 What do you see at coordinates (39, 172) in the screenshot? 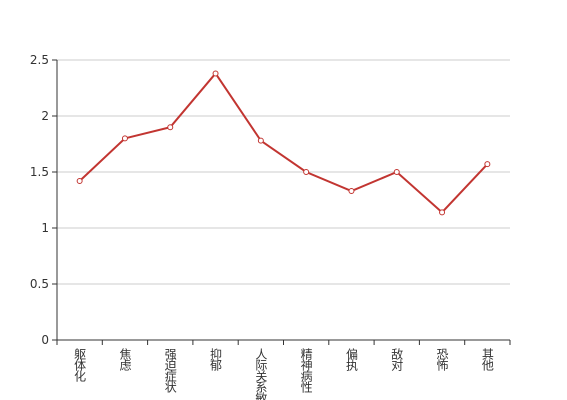
I see `y-tick-label: 1.5` at bounding box center [39, 172].